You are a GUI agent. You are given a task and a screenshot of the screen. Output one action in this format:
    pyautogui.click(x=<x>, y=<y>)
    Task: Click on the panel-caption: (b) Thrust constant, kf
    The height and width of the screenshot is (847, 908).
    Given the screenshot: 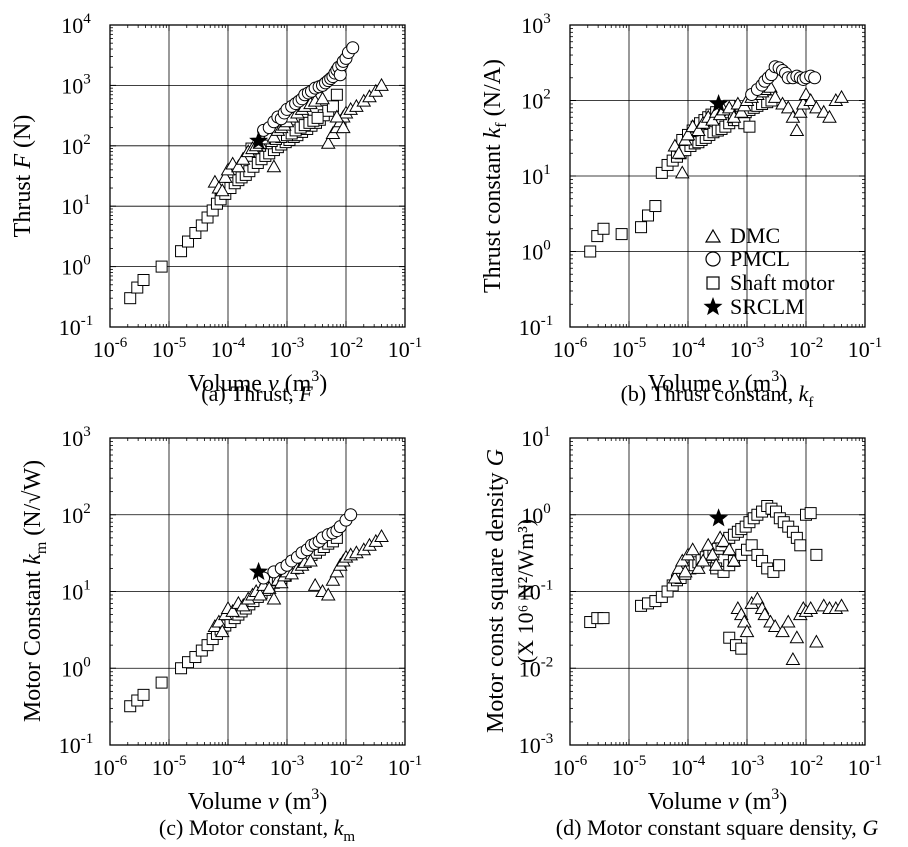 What is the action you would take?
    pyautogui.click(x=717, y=396)
    